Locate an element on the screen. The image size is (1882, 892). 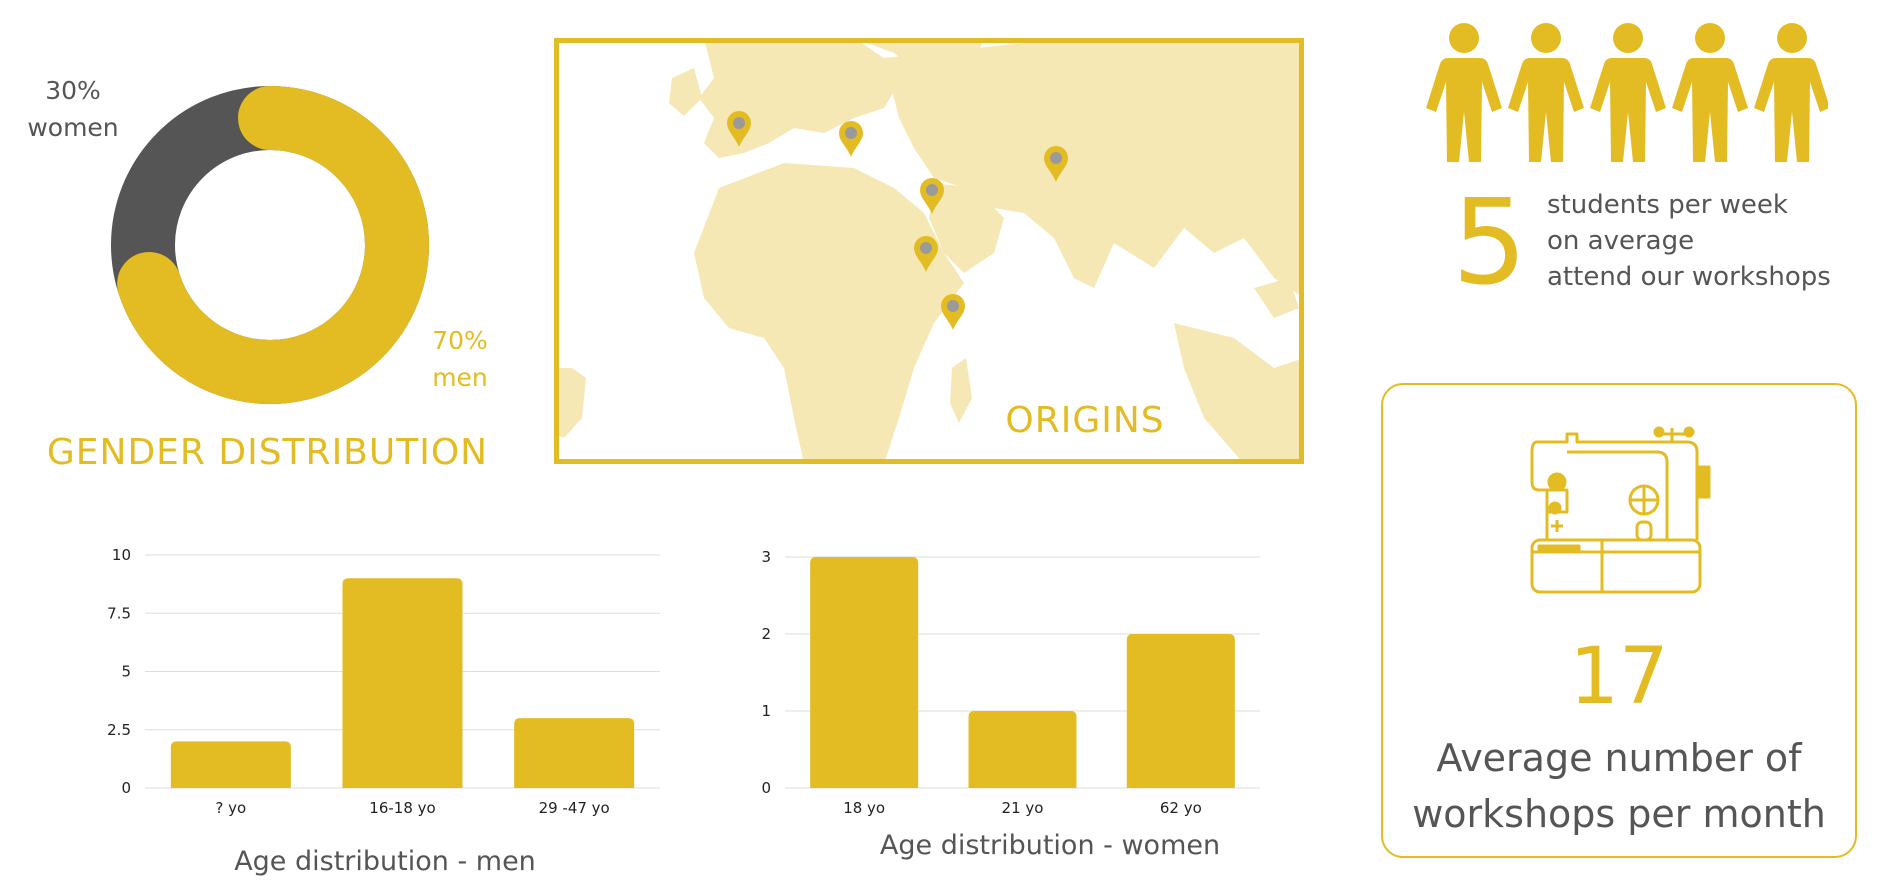
workshops-description: Average number of workshops per month is located at coordinates (1619, 786).